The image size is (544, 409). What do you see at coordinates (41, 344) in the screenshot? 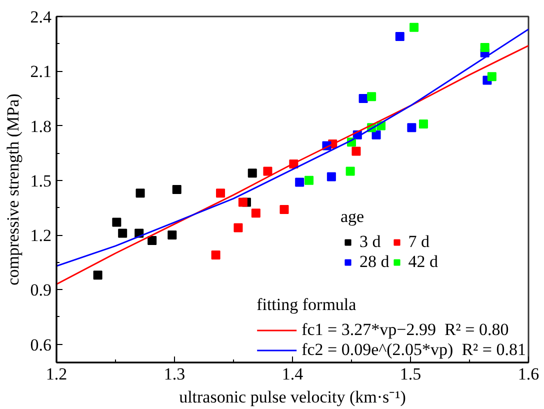
I see `y-tick-label: 0.6` at bounding box center [41, 344].